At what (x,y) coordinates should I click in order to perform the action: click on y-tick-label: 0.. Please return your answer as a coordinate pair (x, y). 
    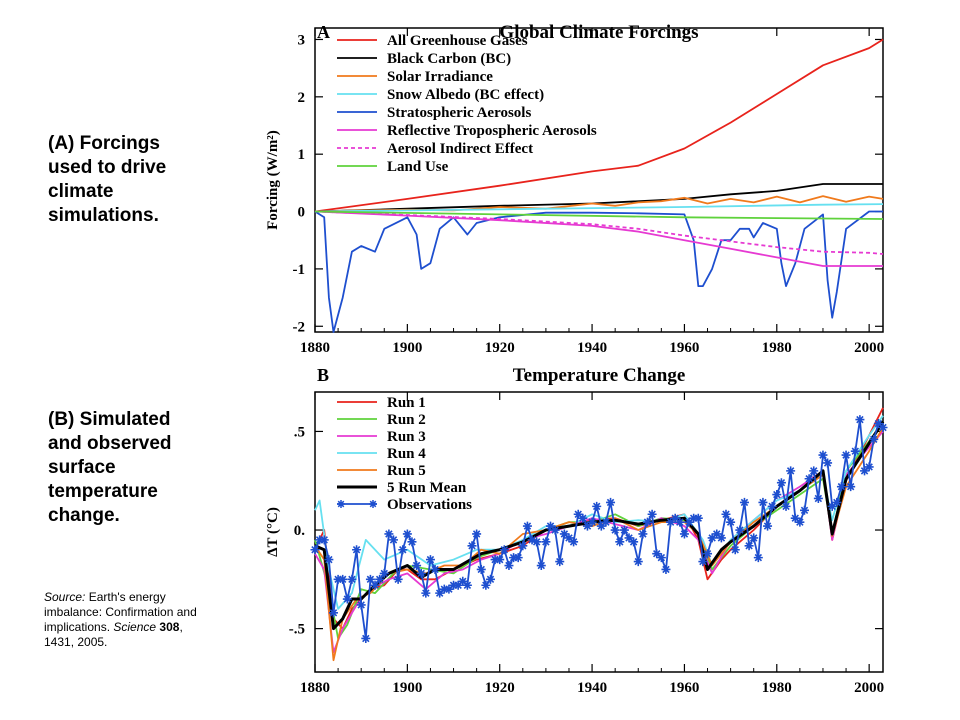
    Looking at the image, I should click on (300, 531).